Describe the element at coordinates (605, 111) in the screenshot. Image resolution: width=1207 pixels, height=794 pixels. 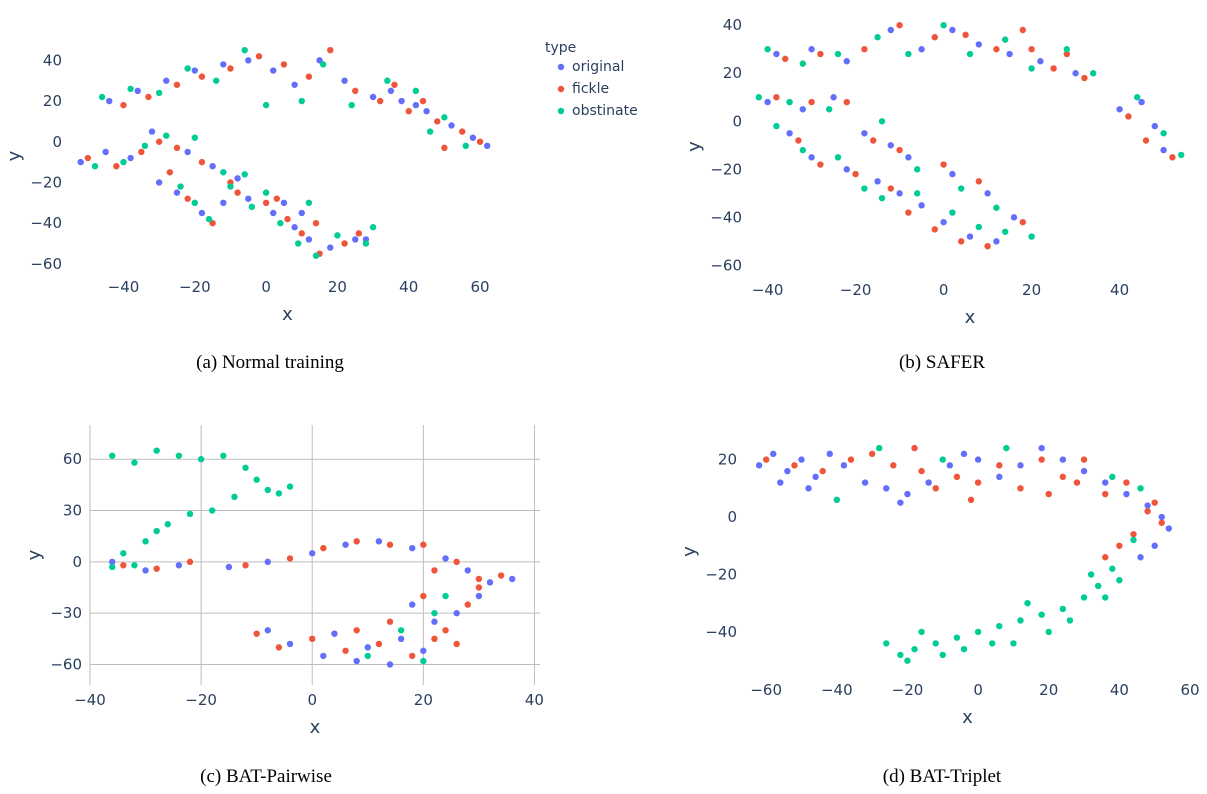
I see `legend-label-obstinate: obstinate` at that location.